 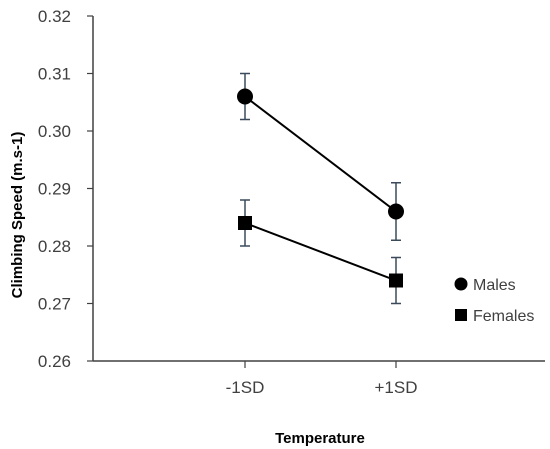 I want to click on x-axis-title: Temperature, so click(x=320, y=438).